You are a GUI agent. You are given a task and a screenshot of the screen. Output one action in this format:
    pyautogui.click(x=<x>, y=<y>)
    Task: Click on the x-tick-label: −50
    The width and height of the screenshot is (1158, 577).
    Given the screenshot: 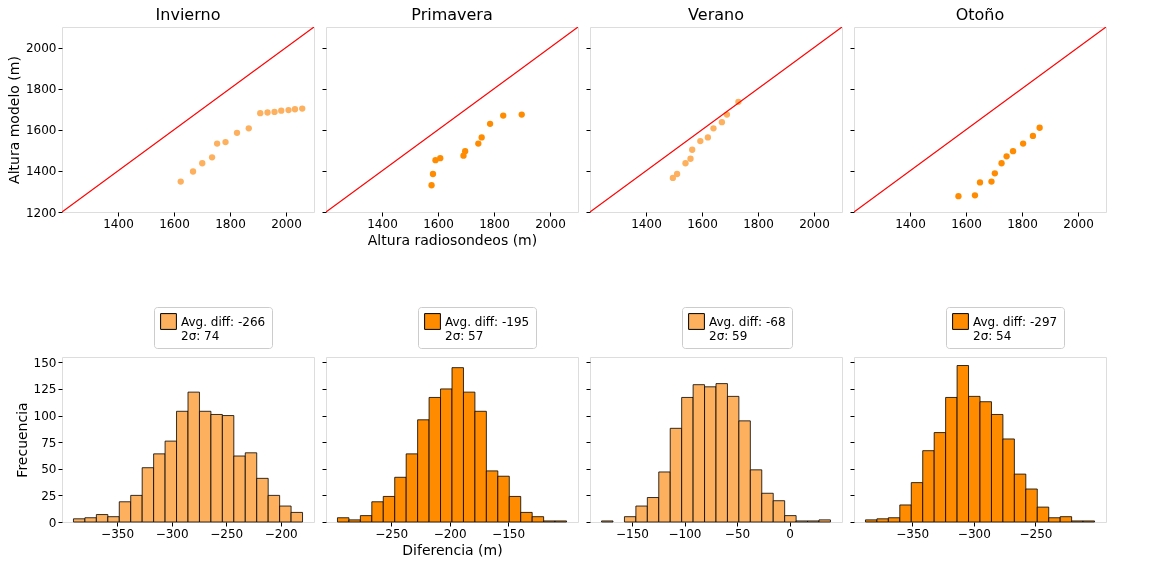 What is the action you would take?
    pyautogui.click(x=737, y=533)
    